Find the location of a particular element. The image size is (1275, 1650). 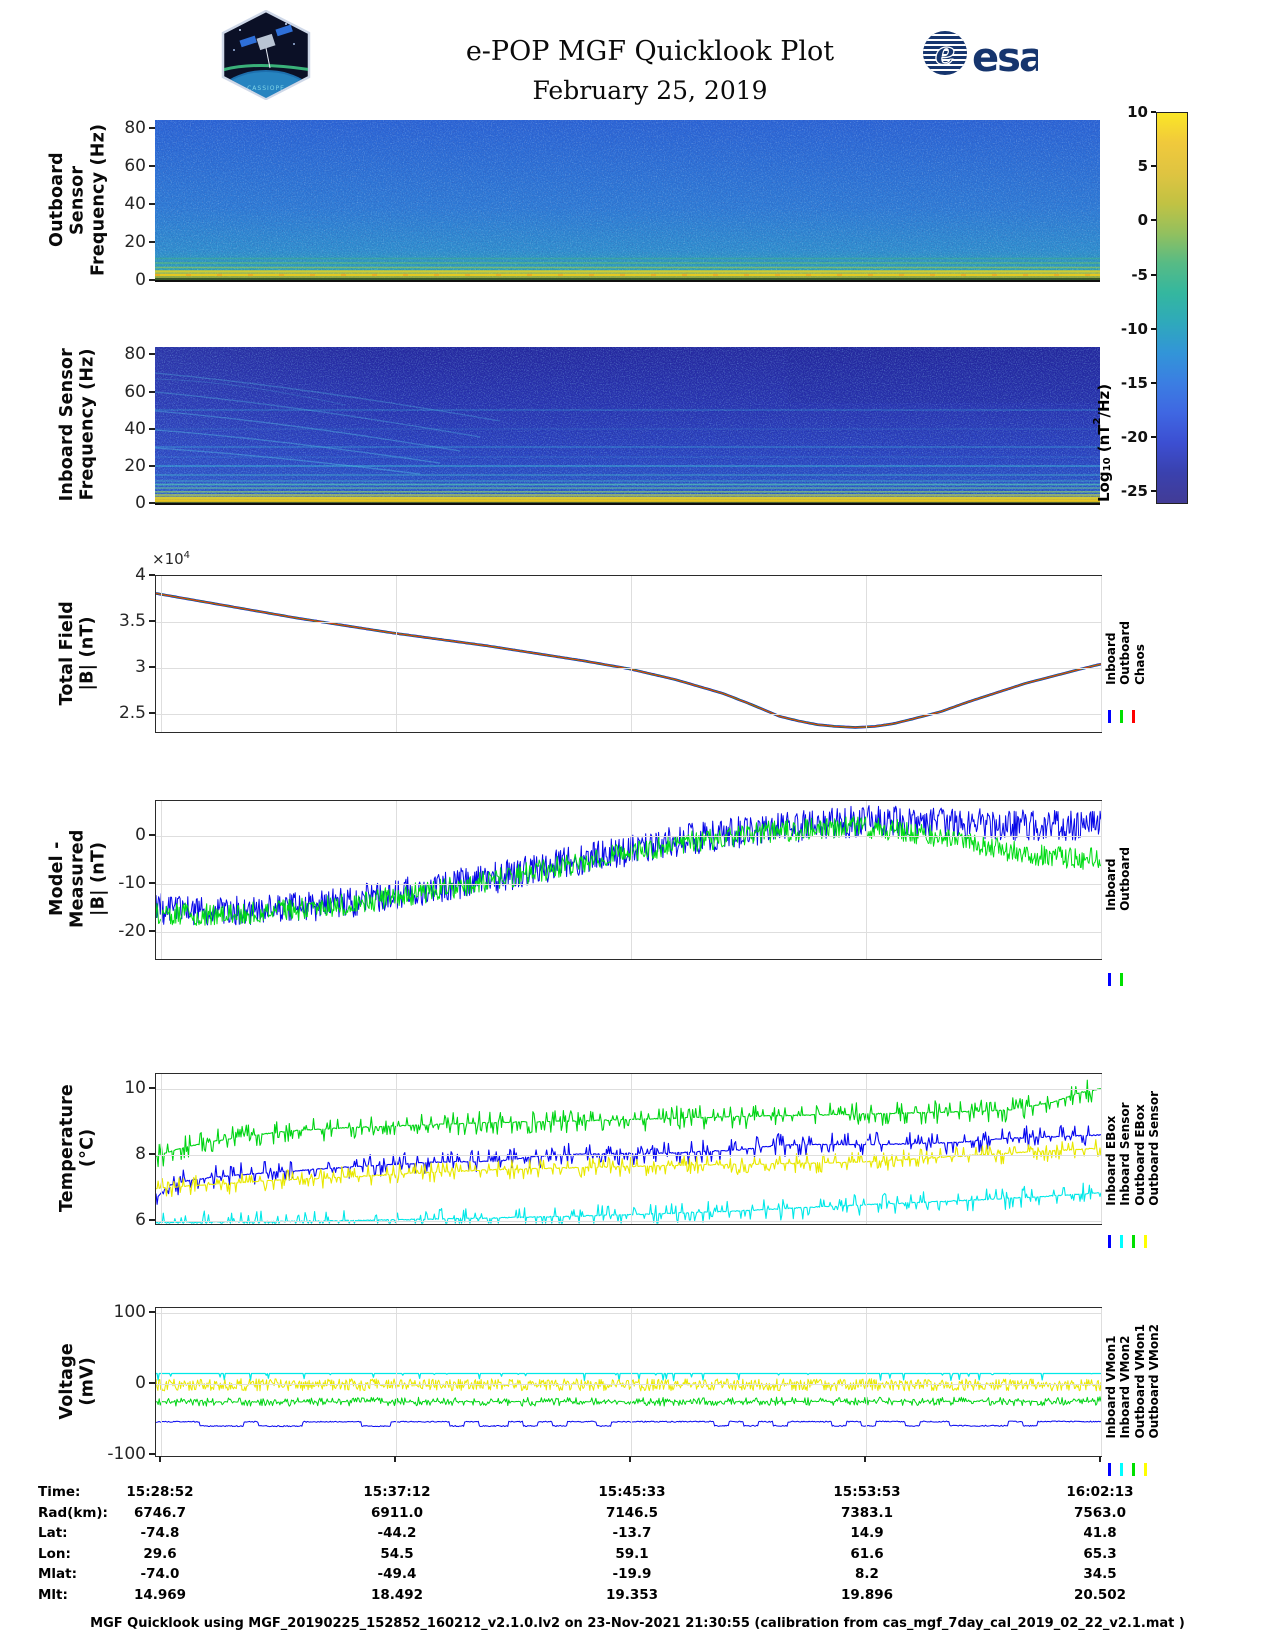

colorbar-tick-label: 10 is located at coordinates (1137, 112).